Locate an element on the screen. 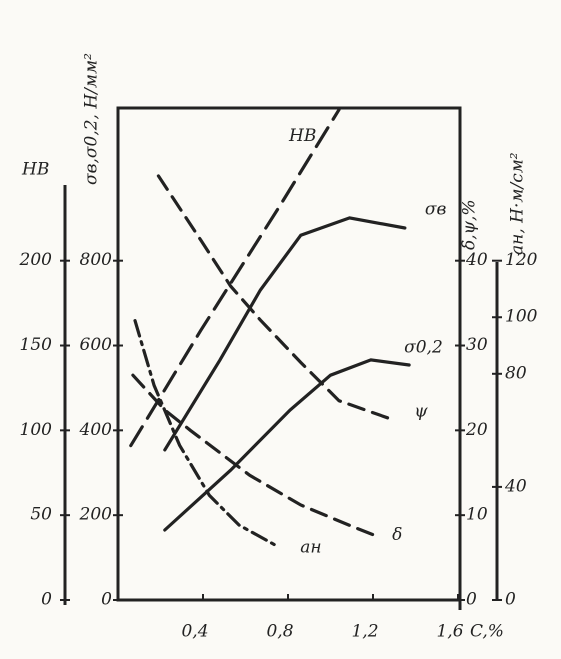 The height and width of the screenshot is (659, 561). curve-label: σв is located at coordinates (436, 210).